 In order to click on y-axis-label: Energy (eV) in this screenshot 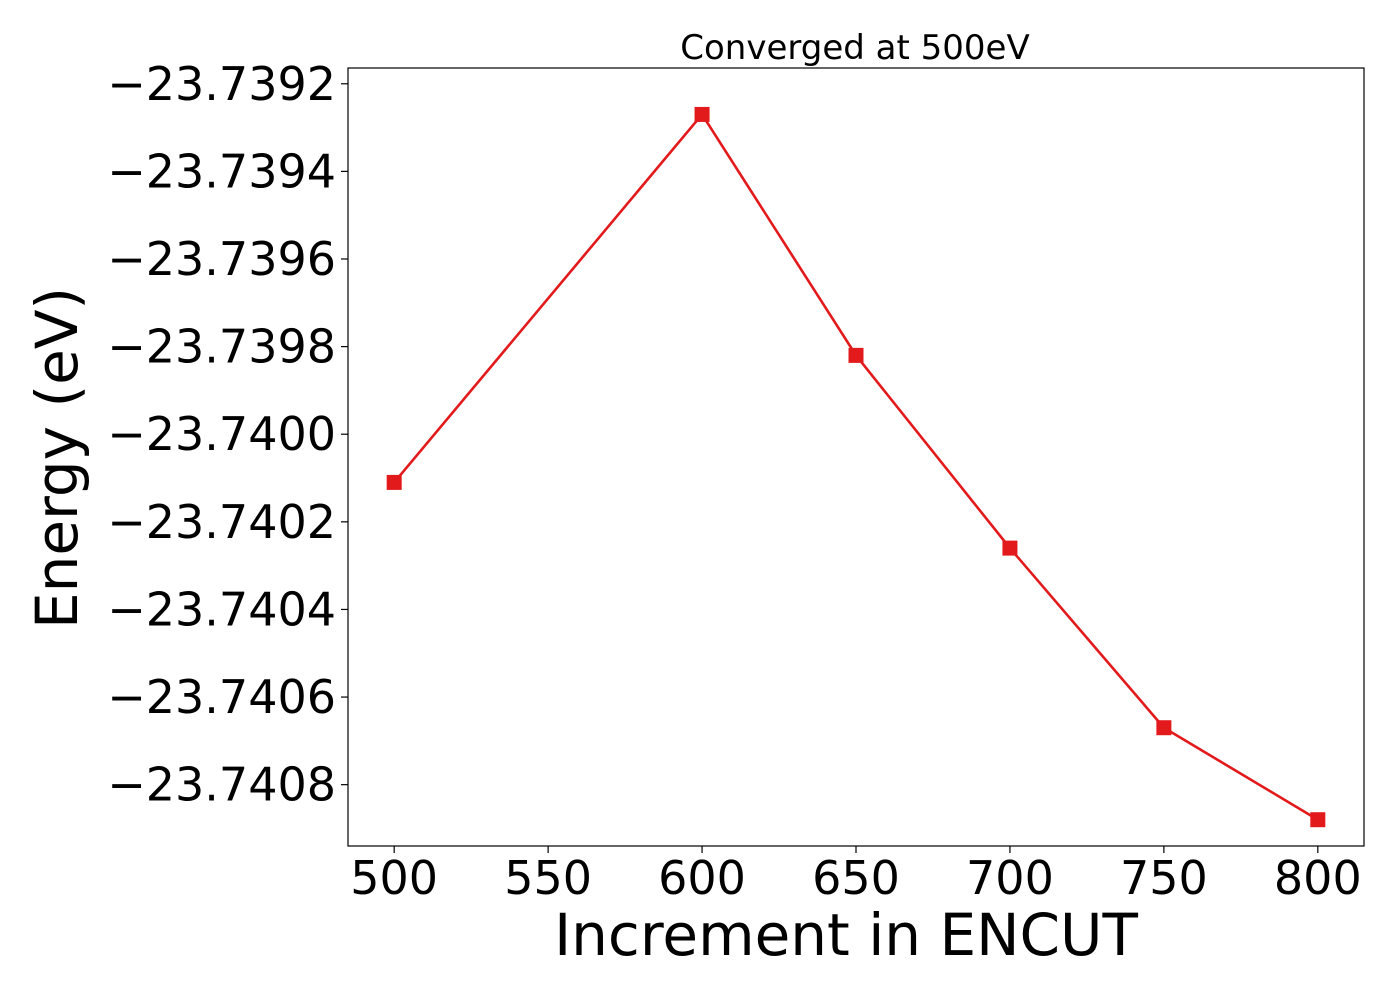, I will do `click(57, 458)`.